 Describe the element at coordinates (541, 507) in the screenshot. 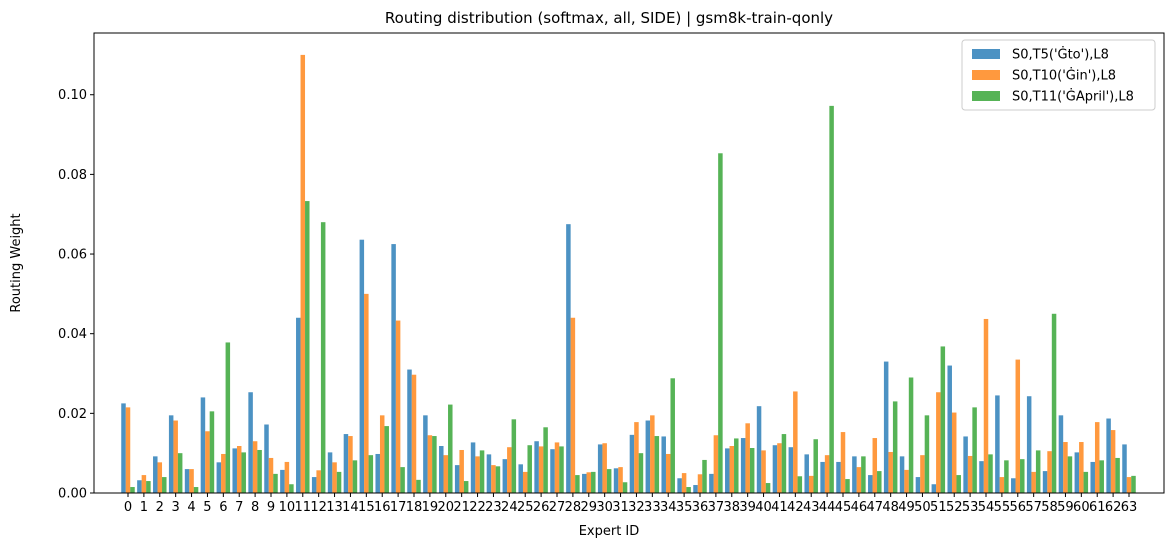

I see `x-tick-label: 26` at that location.